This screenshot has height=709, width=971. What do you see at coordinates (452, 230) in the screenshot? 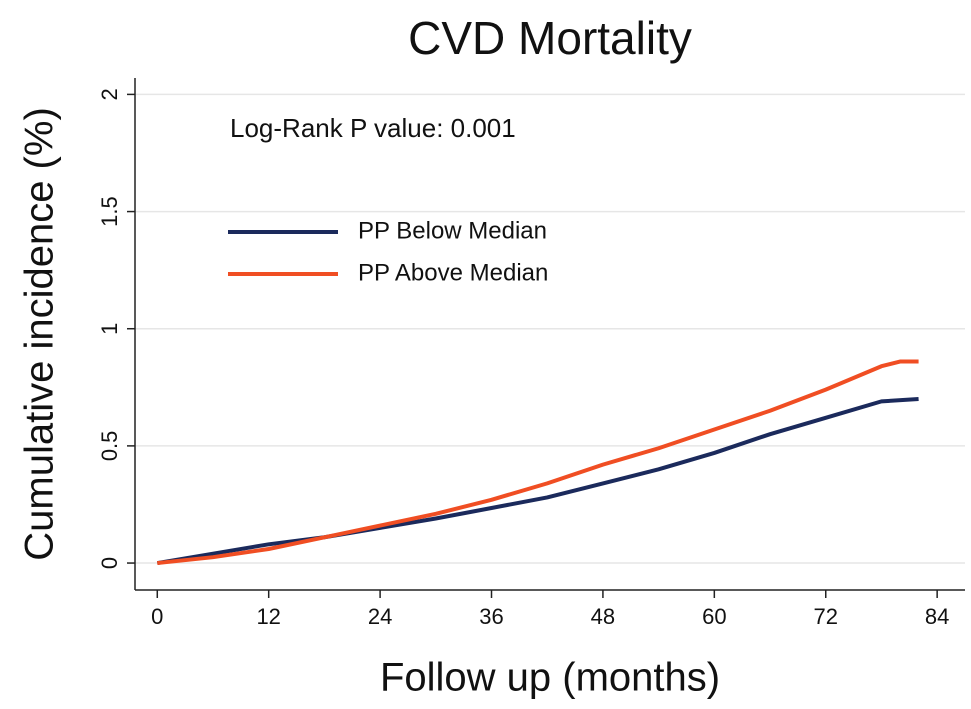
I see `legend-label: PP Below Median` at bounding box center [452, 230].